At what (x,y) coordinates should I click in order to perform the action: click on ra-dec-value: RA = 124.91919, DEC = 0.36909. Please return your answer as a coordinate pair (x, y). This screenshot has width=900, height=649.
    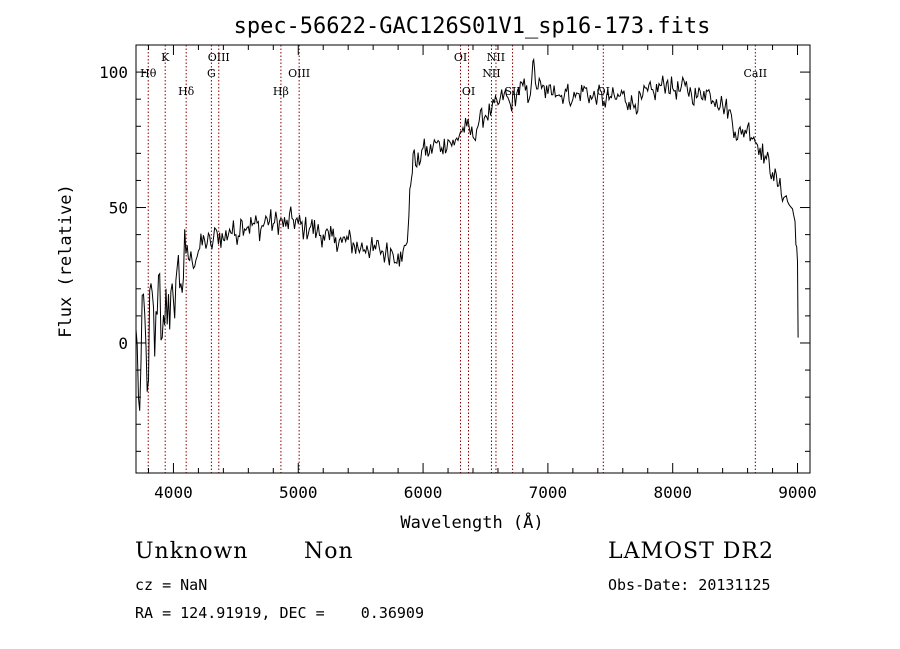
    Looking at the image, I should click on (279, 613).